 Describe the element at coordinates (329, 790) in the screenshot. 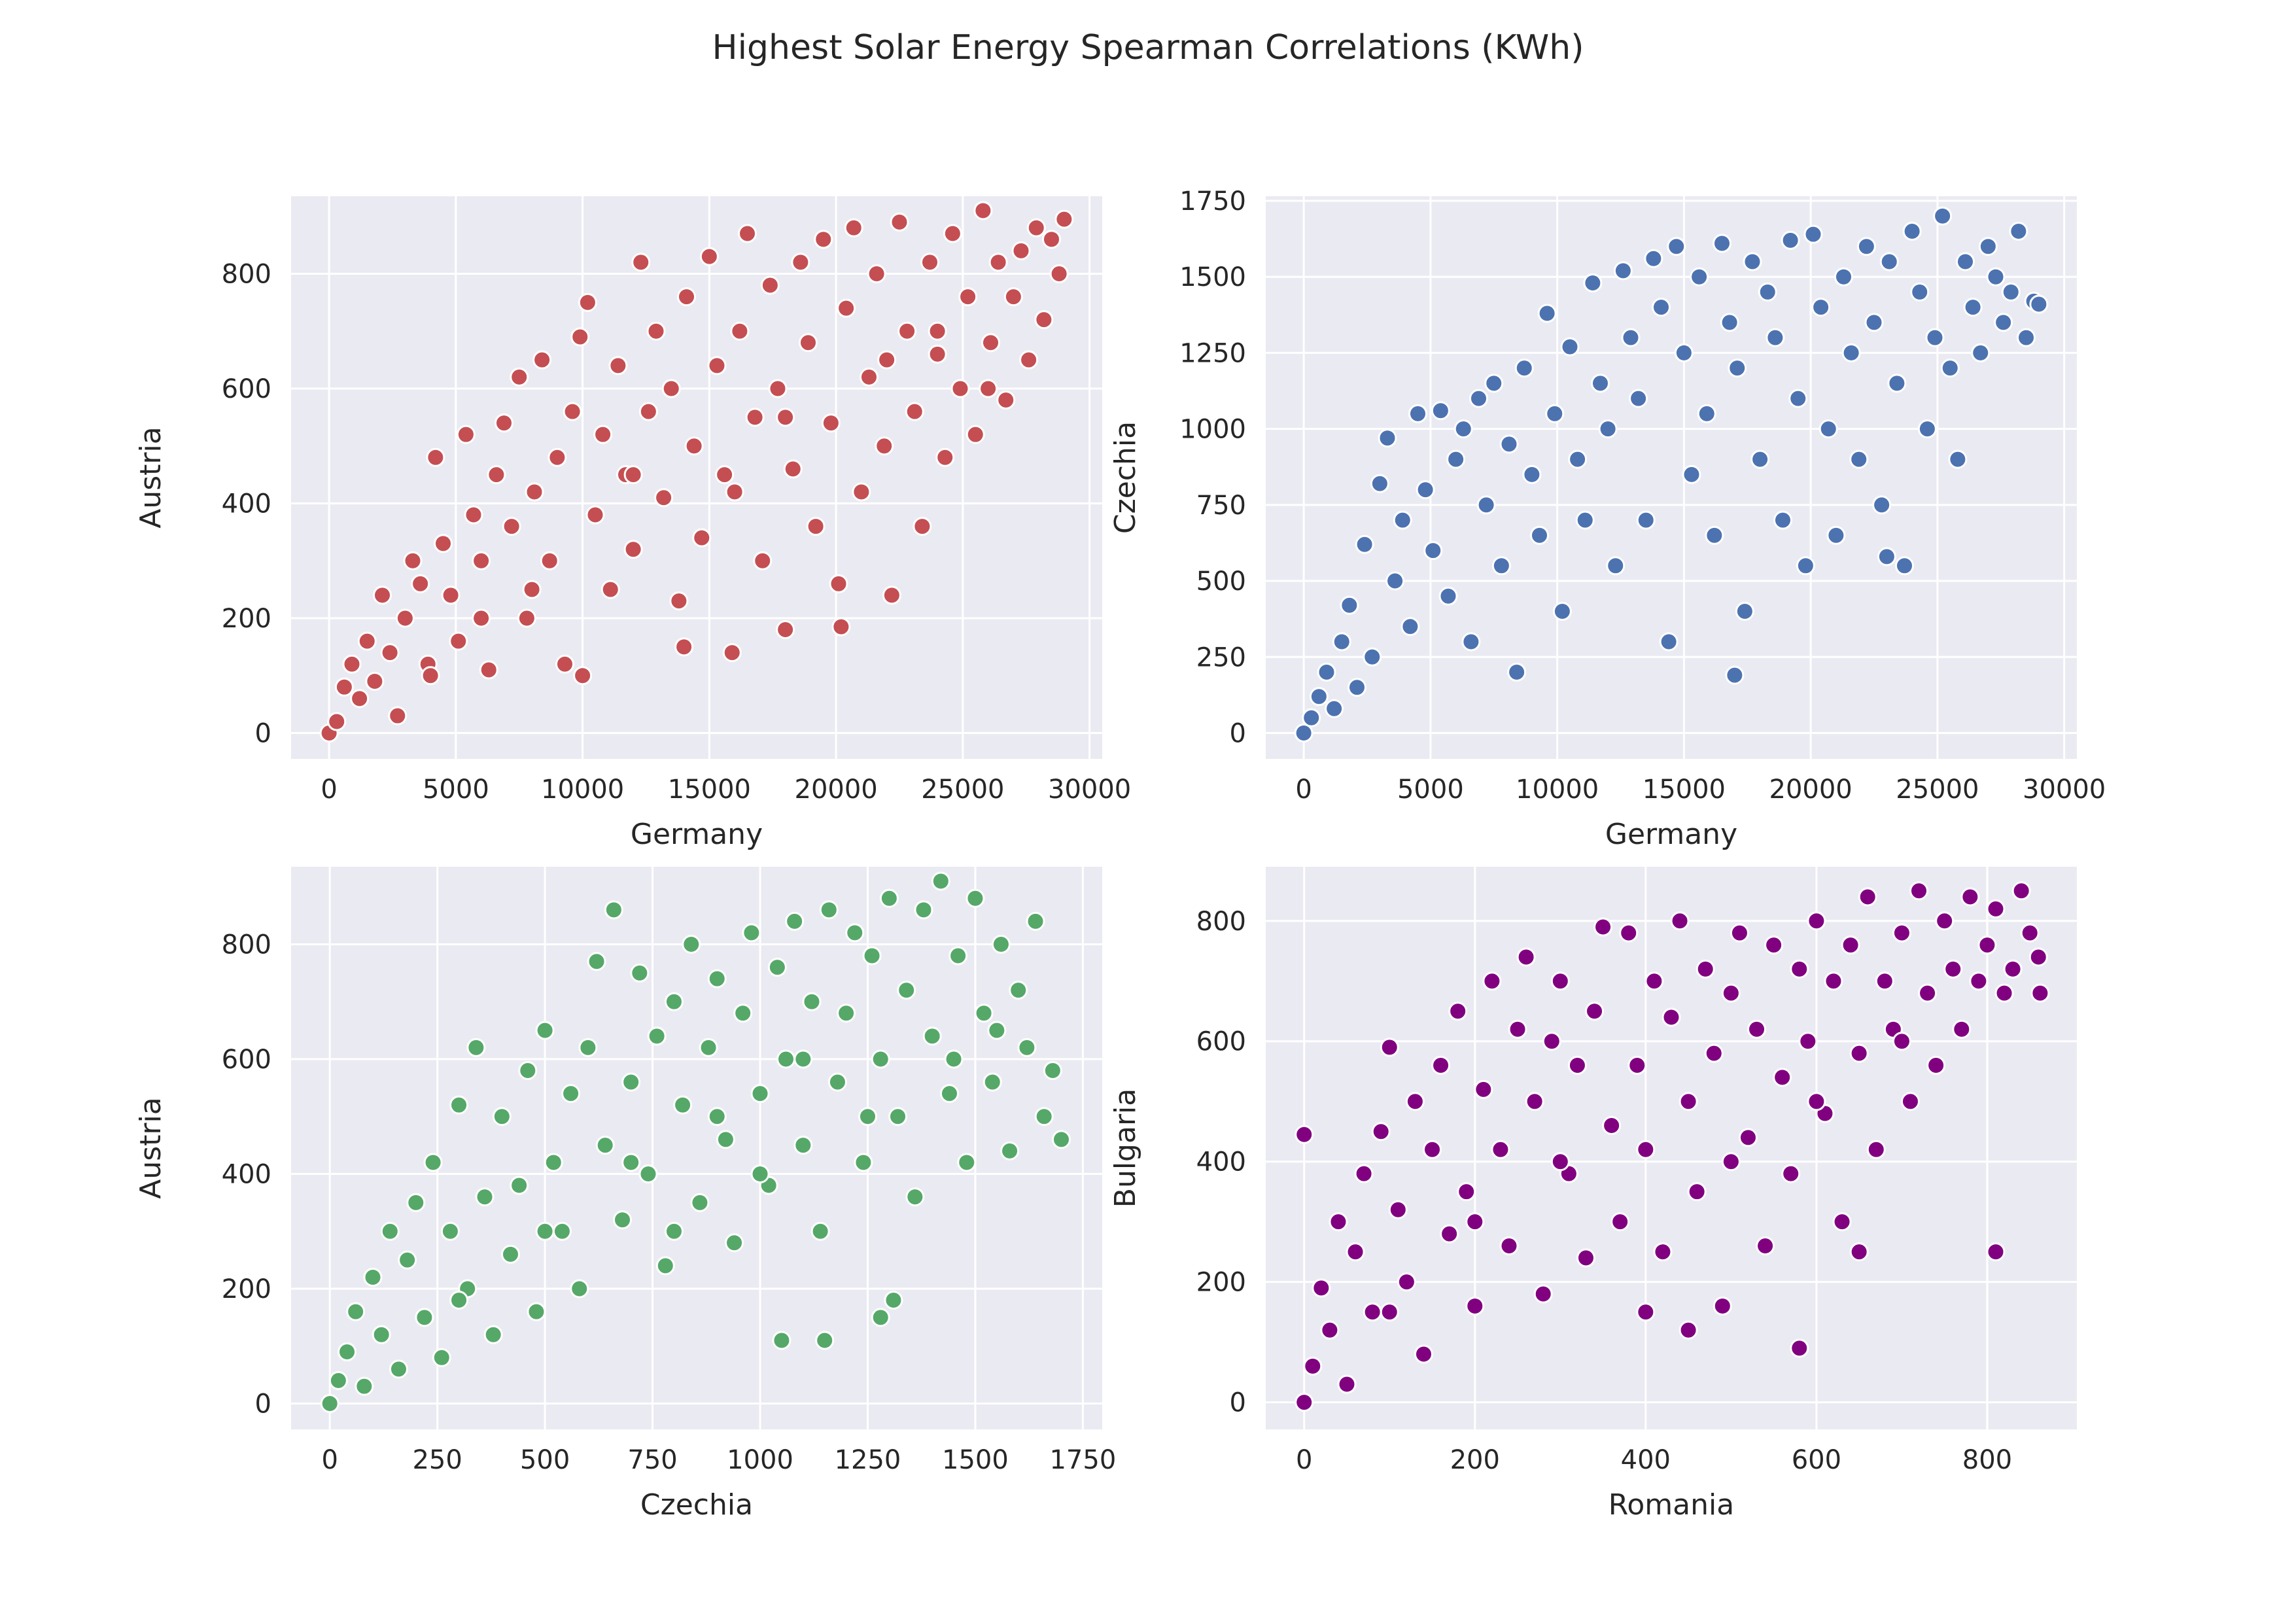

I see `x-tick-label: 0` at that location.